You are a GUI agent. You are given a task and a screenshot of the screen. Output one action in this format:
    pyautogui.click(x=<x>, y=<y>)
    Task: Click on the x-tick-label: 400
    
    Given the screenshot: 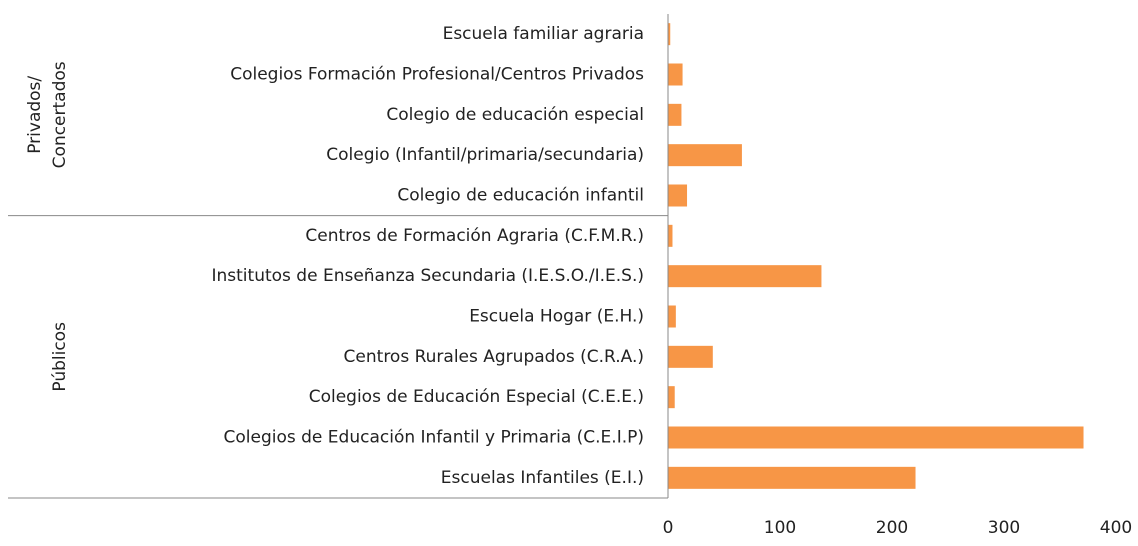 What is the action you would take?
    pyautogui.click(x=1116, y=528)
    